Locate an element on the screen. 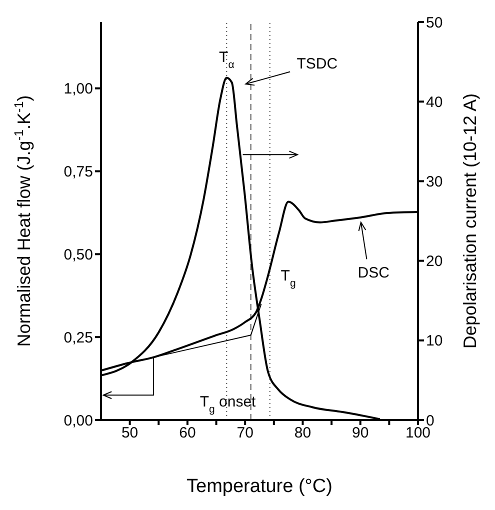 The width and height of the screenshot is (495, 510). x-tick-label: 70 is located at coordinates (245, 433).